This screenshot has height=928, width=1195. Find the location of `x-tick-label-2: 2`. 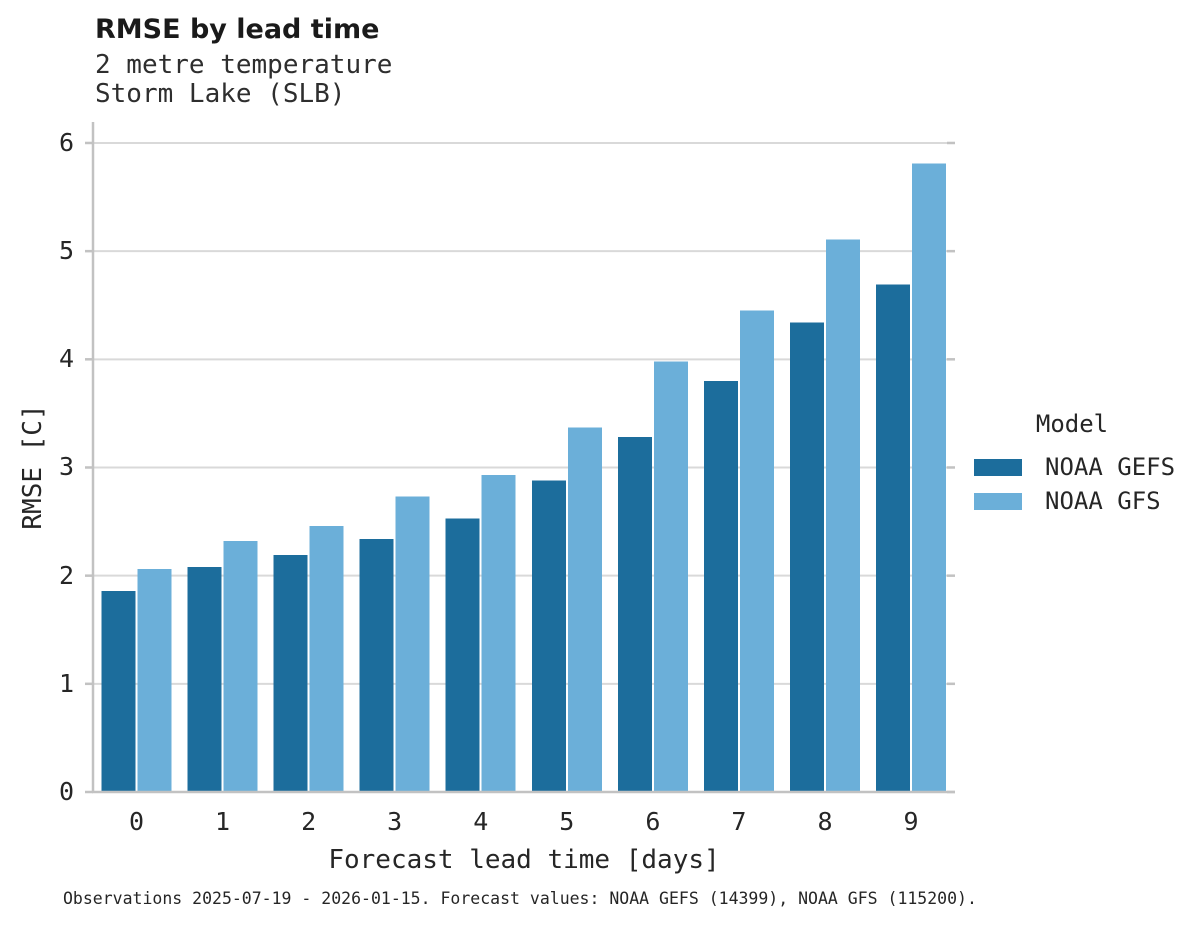

x-tick-label-2: 2 is located at coordinates (309, 821).